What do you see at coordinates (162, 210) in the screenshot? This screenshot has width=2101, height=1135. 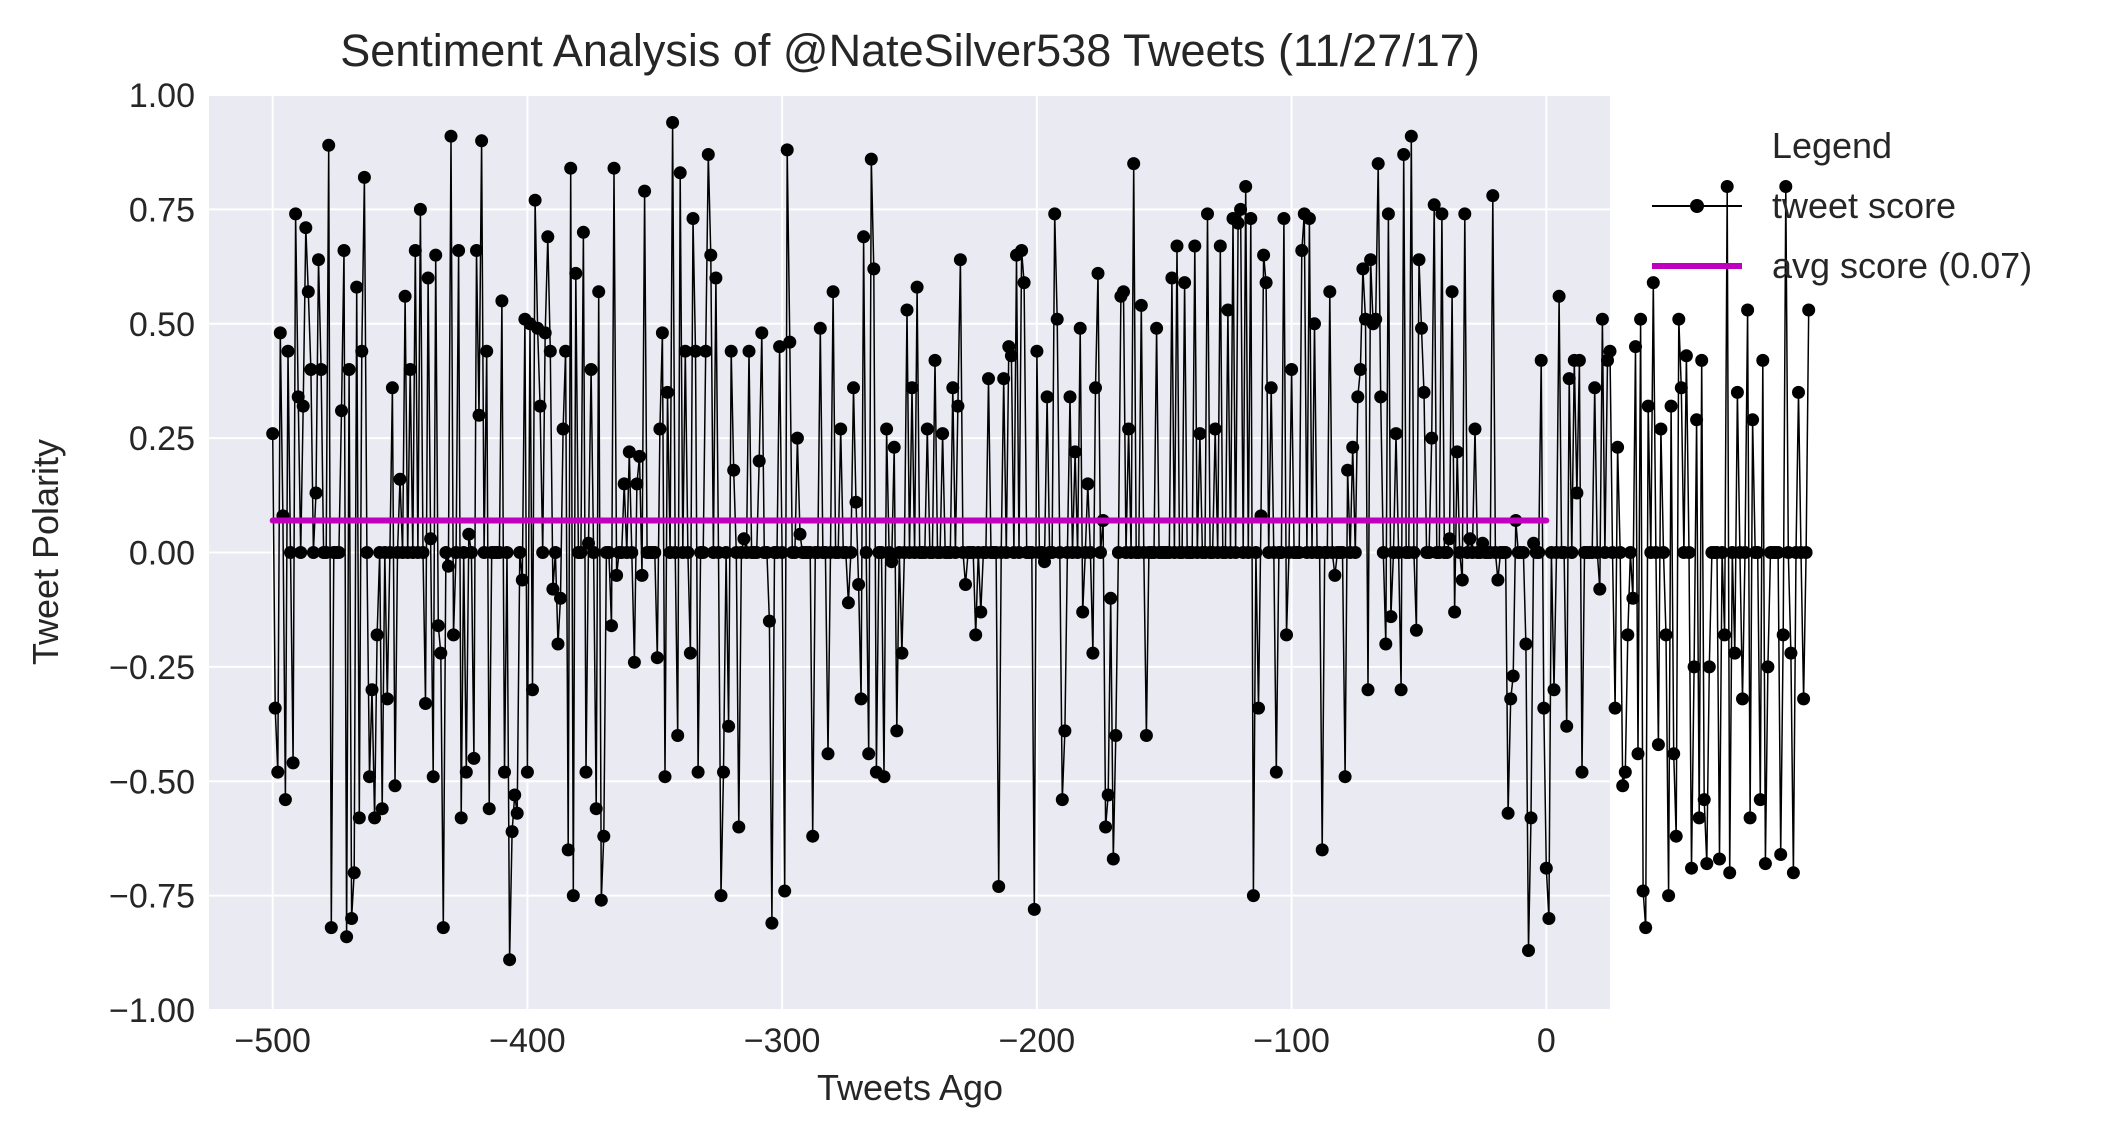 I see `y-tick-label: 0.75` at bounding box center [162, 210].